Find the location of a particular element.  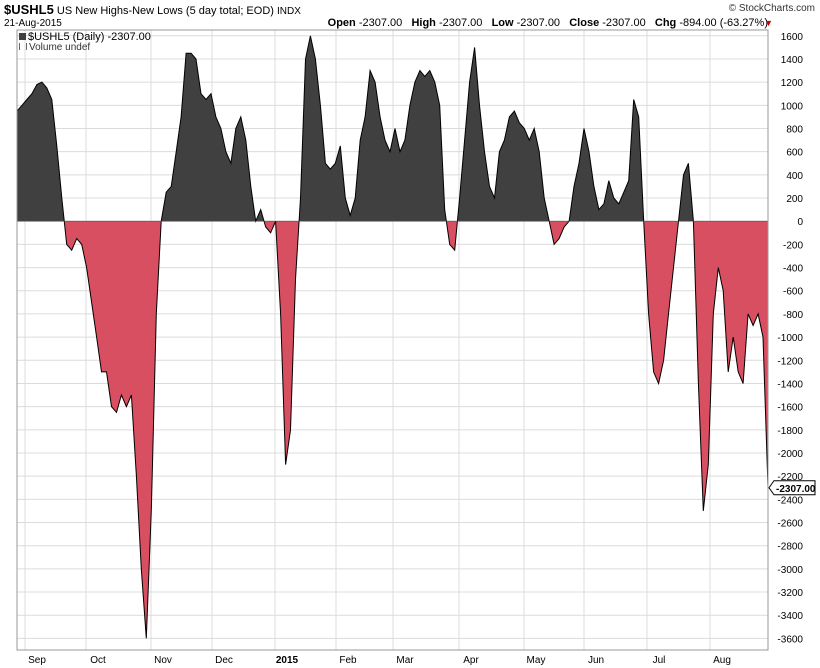

series-swatch-icon is located at coordinates (22, 36).